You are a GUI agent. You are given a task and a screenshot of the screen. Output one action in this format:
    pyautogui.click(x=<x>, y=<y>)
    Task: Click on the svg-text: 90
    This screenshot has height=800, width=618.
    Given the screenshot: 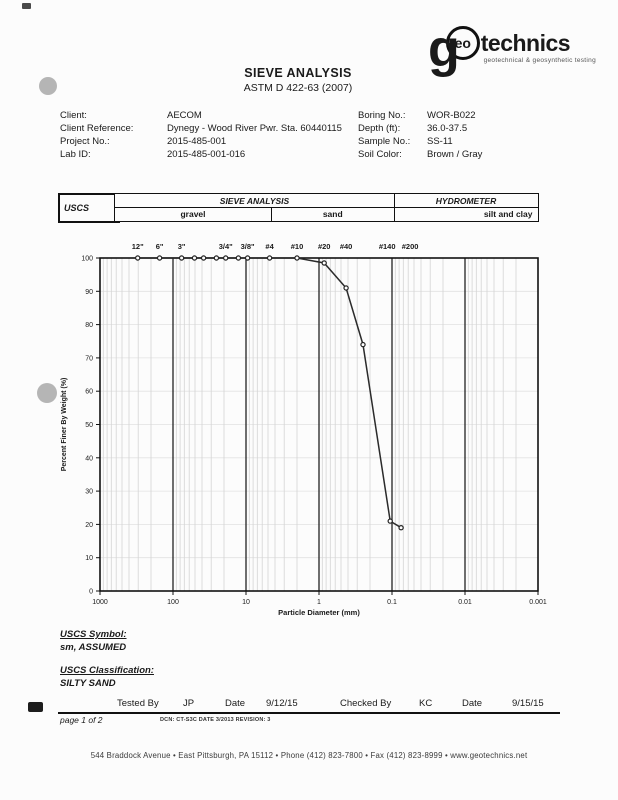 What is the action you would take?
    pyautogui.click(x=89, y=292)
    